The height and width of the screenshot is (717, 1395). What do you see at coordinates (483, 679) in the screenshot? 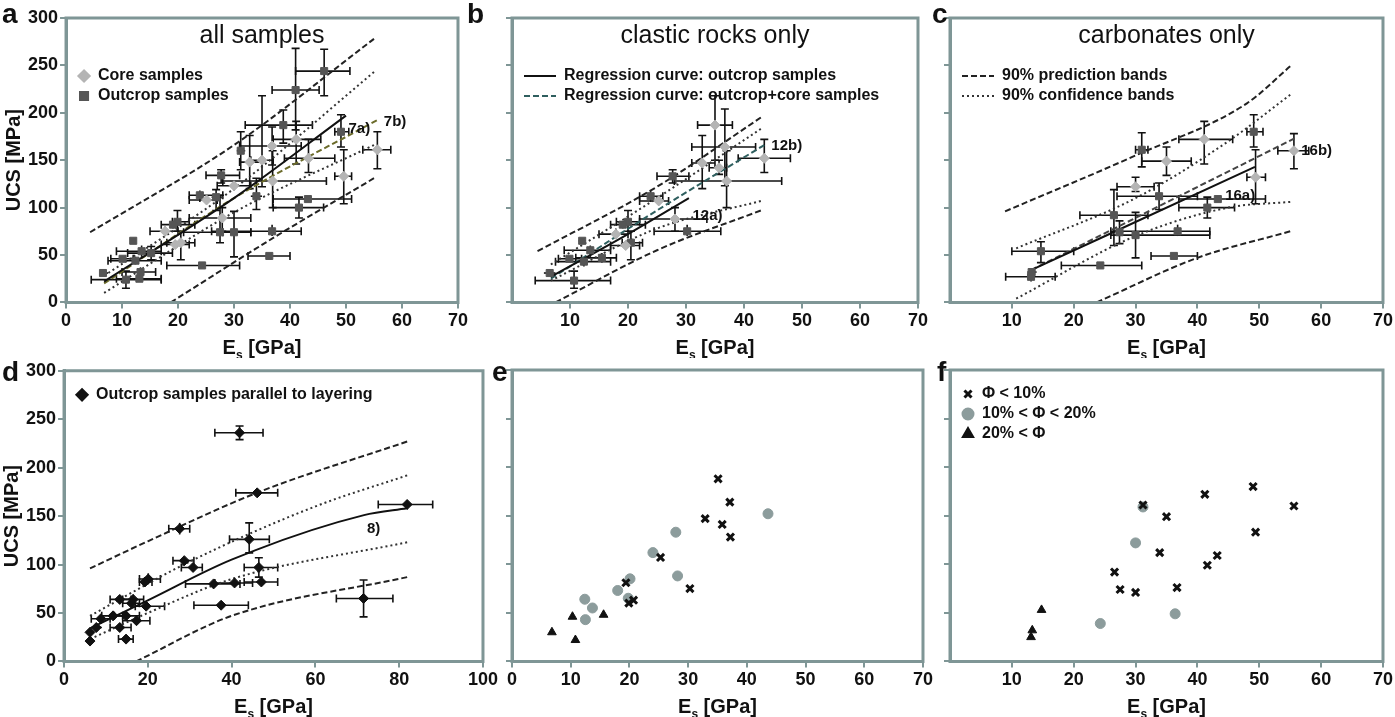
I see `x-tick-label: 100` at bounding box center [483, 679].